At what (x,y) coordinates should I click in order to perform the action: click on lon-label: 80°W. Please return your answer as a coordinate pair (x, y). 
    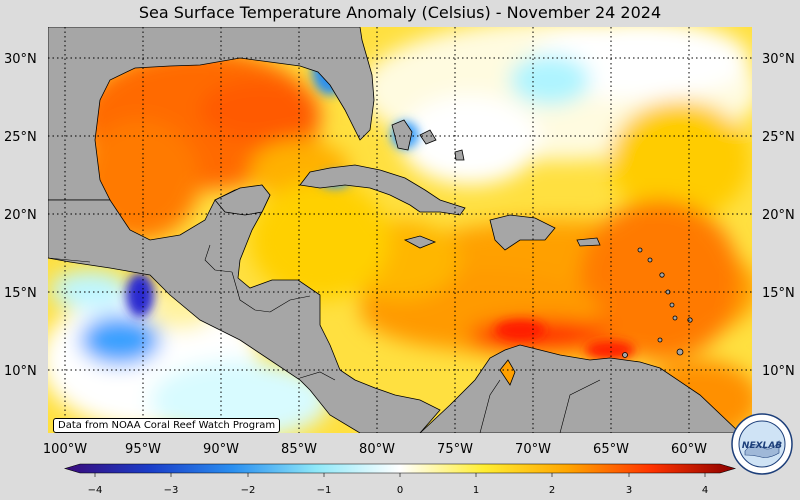
    Looking at the image, I should click on (377, 449).